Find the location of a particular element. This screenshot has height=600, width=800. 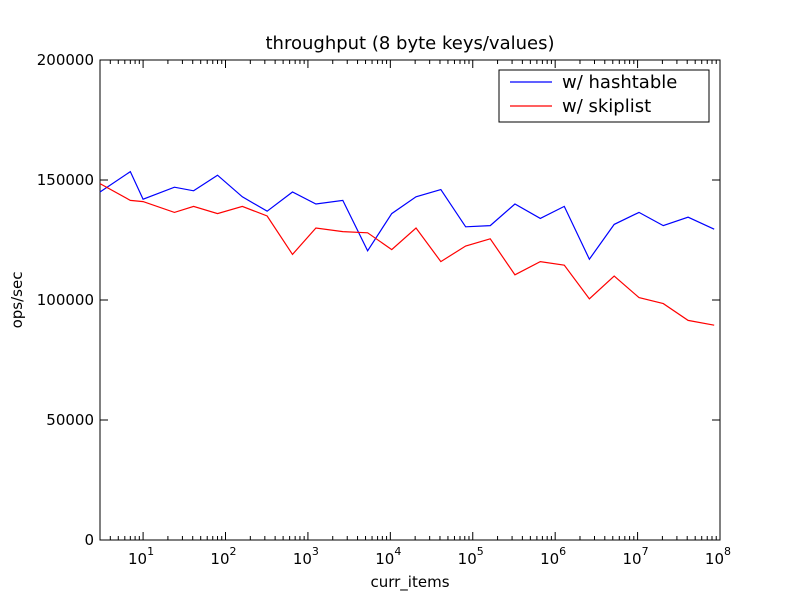

x-tick-label-exponent: 5 is located at coordinates (480, 551).